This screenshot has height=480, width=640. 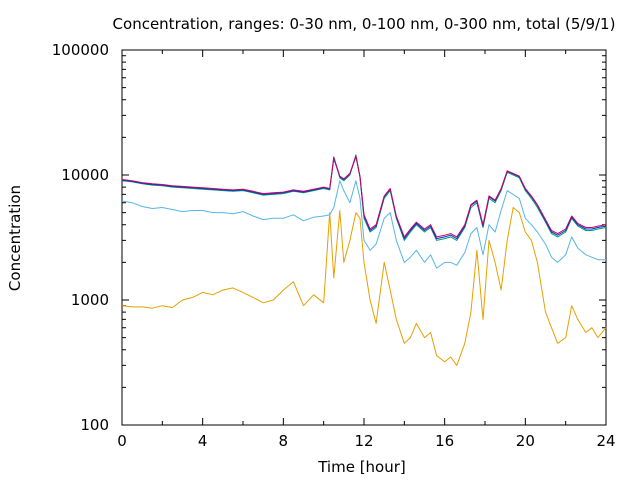 What do you see at coordinates (15, 238) in the screenshot?
I see `y-axis-label: Concentration` at bounding box center [15, 238].